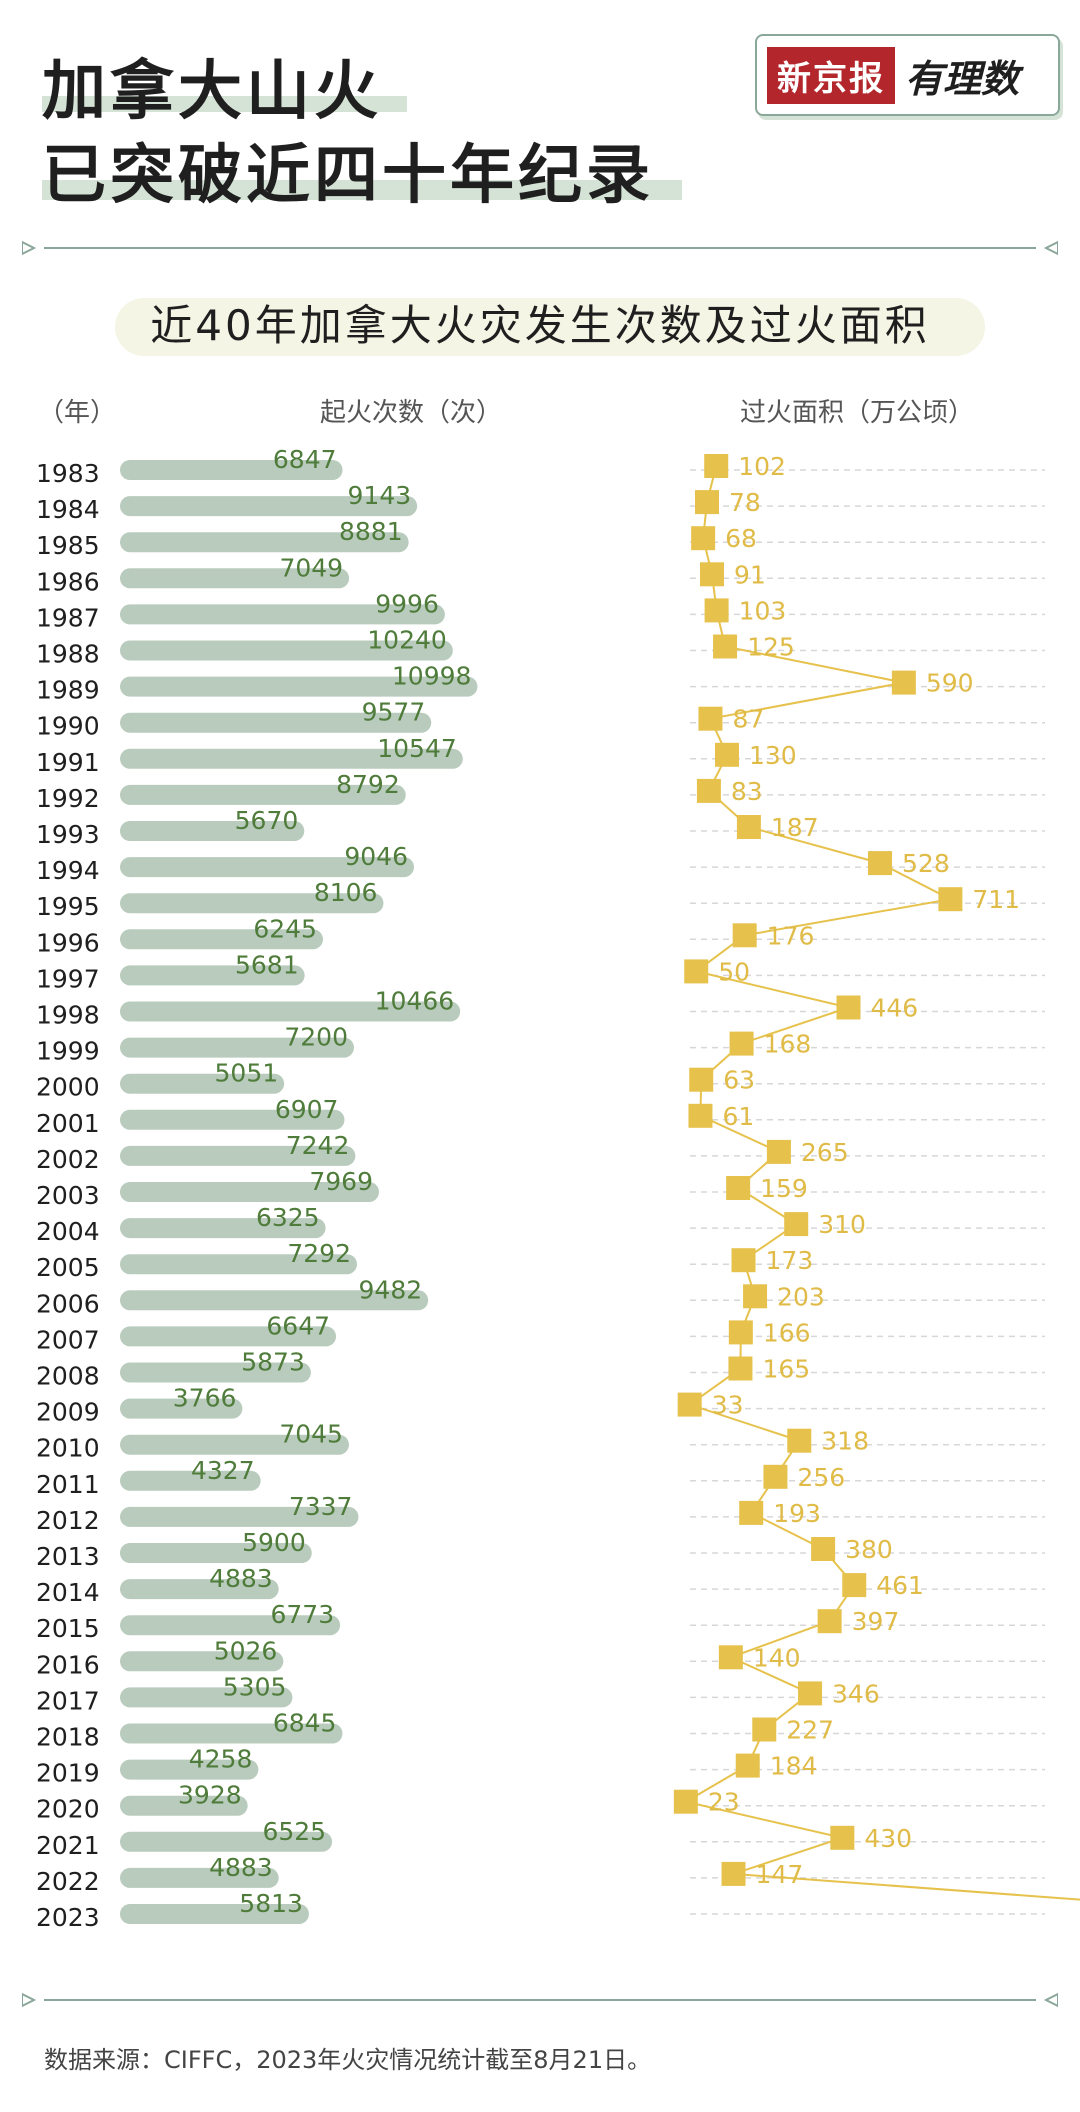 The height and width of the screenshot is (2112, 1080). What do you see at coordinates (205, 1398) in the screenshot?
I see `fire-count-label: 3766` at bounding box center [205, 1398].